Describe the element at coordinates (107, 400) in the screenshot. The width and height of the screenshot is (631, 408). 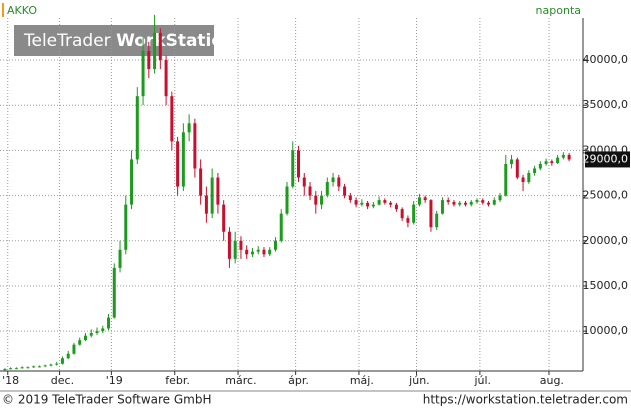
I see `footer-copyright: © 2019 TeleTrader Software GmbH` at that location.